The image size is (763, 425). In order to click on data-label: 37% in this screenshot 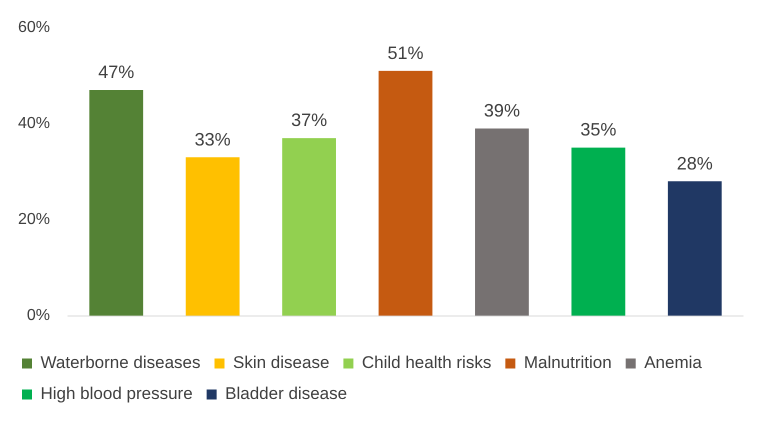, I will do `click(309, 120)`.